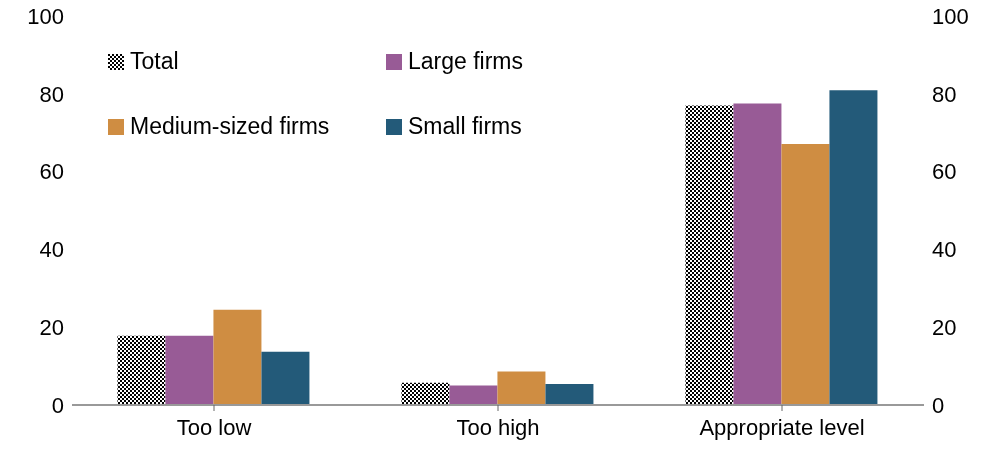 The image size is (1004, 449). What do you see at coordinates (465, 126) in the screenshot?
I see `legend-label: Small firms` at bounding box center [465, 126].